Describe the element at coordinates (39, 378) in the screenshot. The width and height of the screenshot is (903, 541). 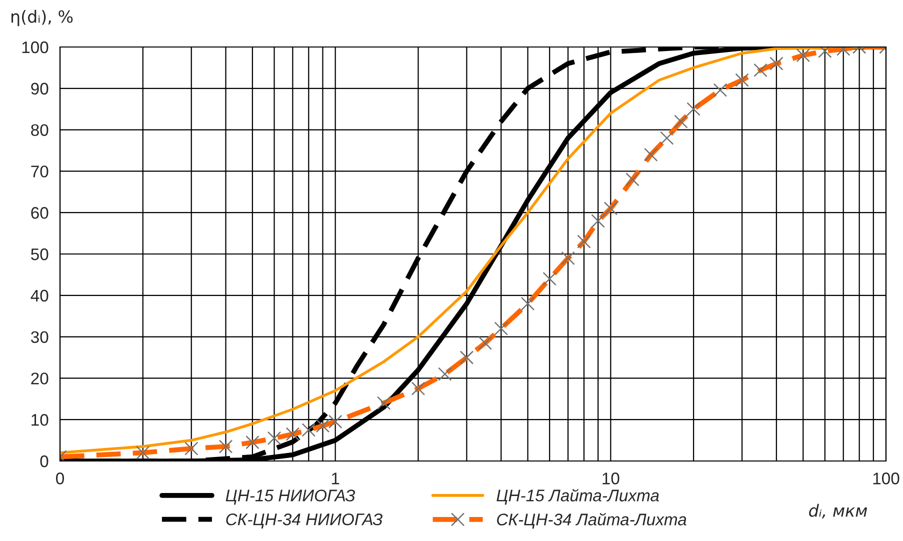
I see `y-tick-label: 20` at that location.